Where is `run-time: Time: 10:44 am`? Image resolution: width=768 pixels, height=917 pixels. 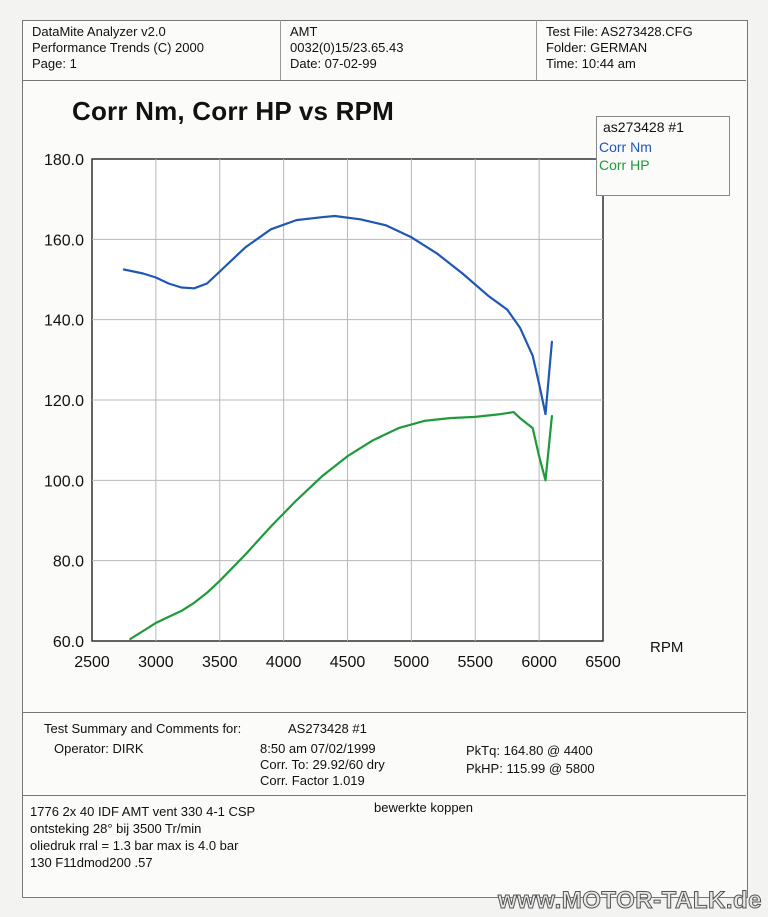
run-time: Time: 10:44 am is located at coordinates (591, 63).